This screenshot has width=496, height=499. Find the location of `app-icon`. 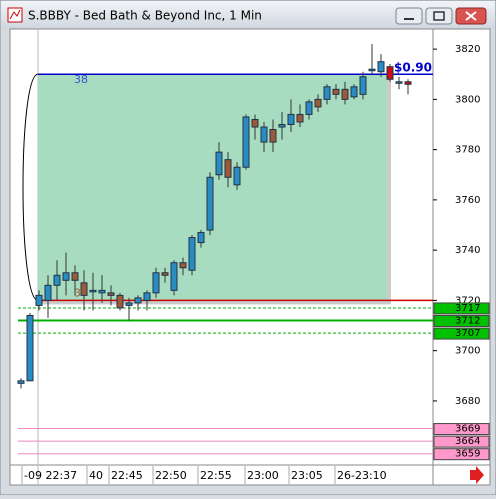

app-icon is located at coordinates (15, 15).